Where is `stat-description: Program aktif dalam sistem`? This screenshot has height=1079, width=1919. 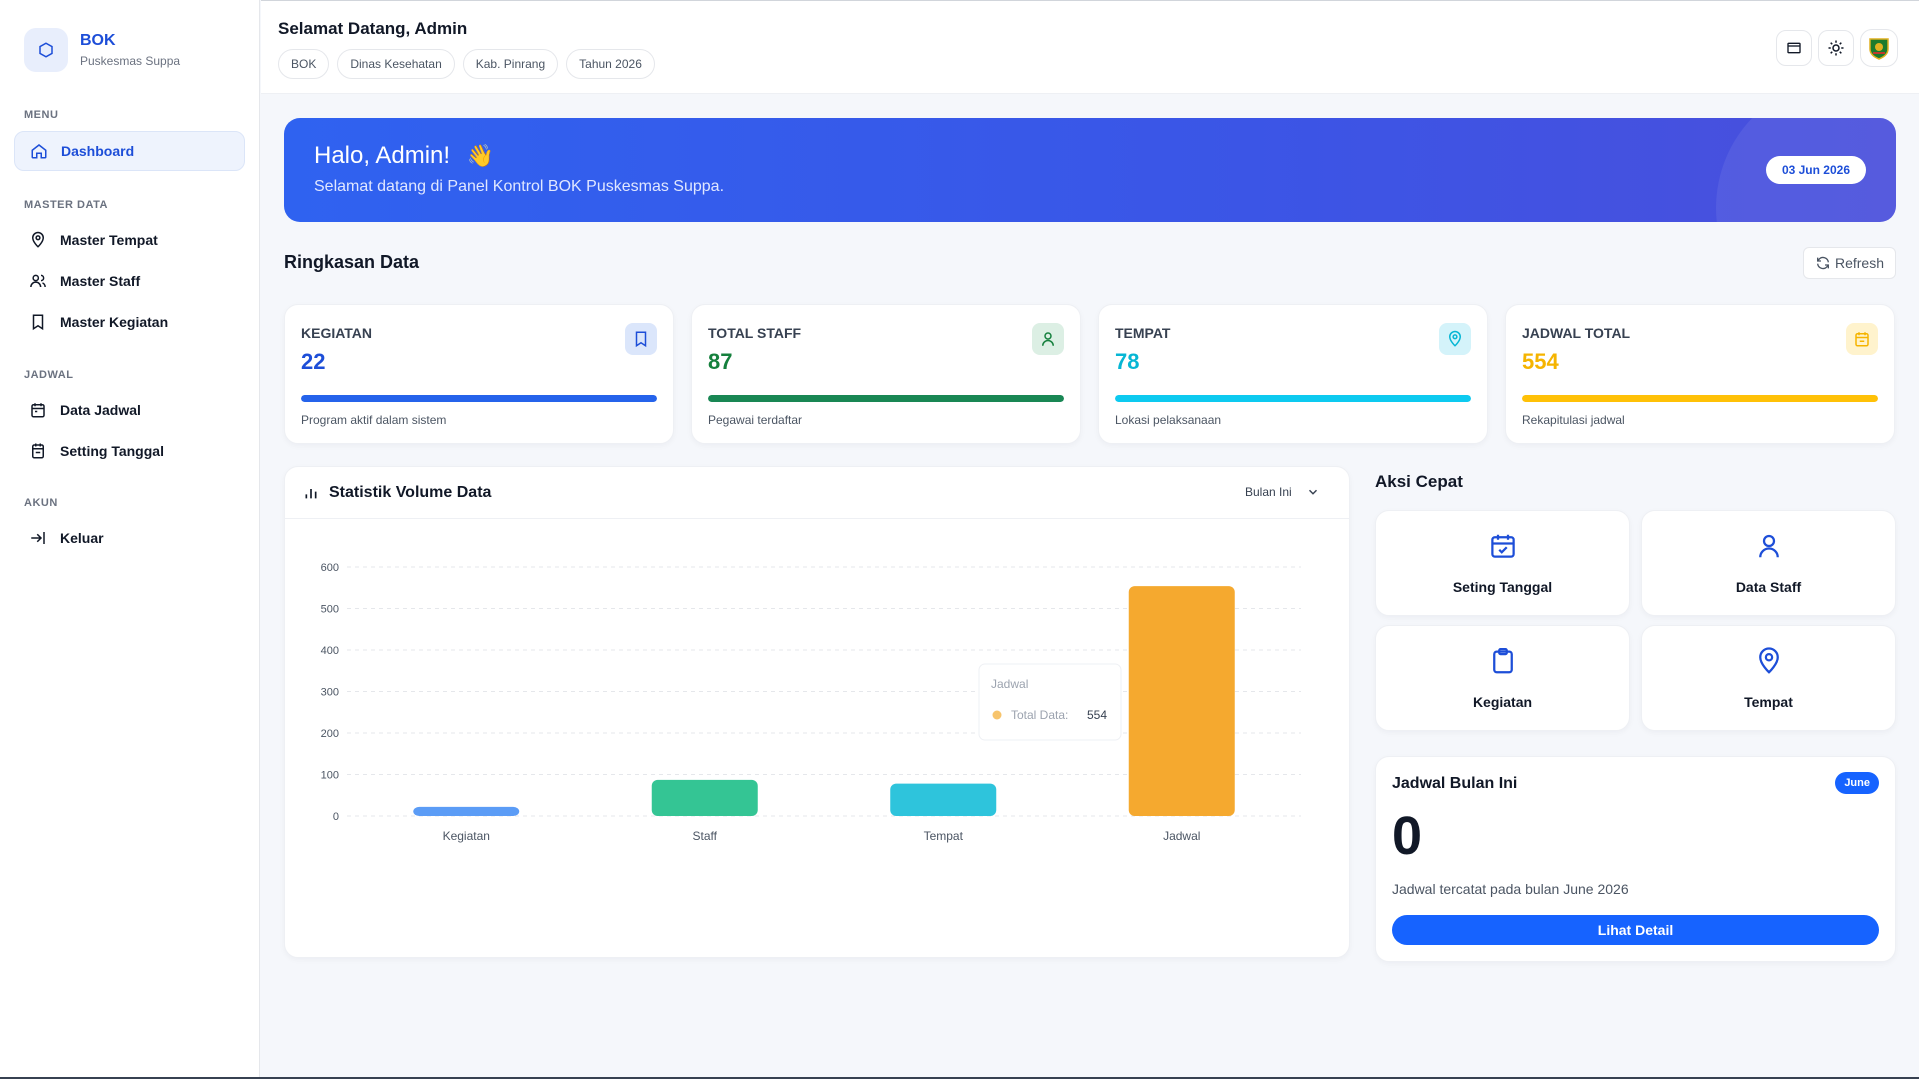
stat-description: Program aktif dalam sistem is located at coordinates (374, 420).